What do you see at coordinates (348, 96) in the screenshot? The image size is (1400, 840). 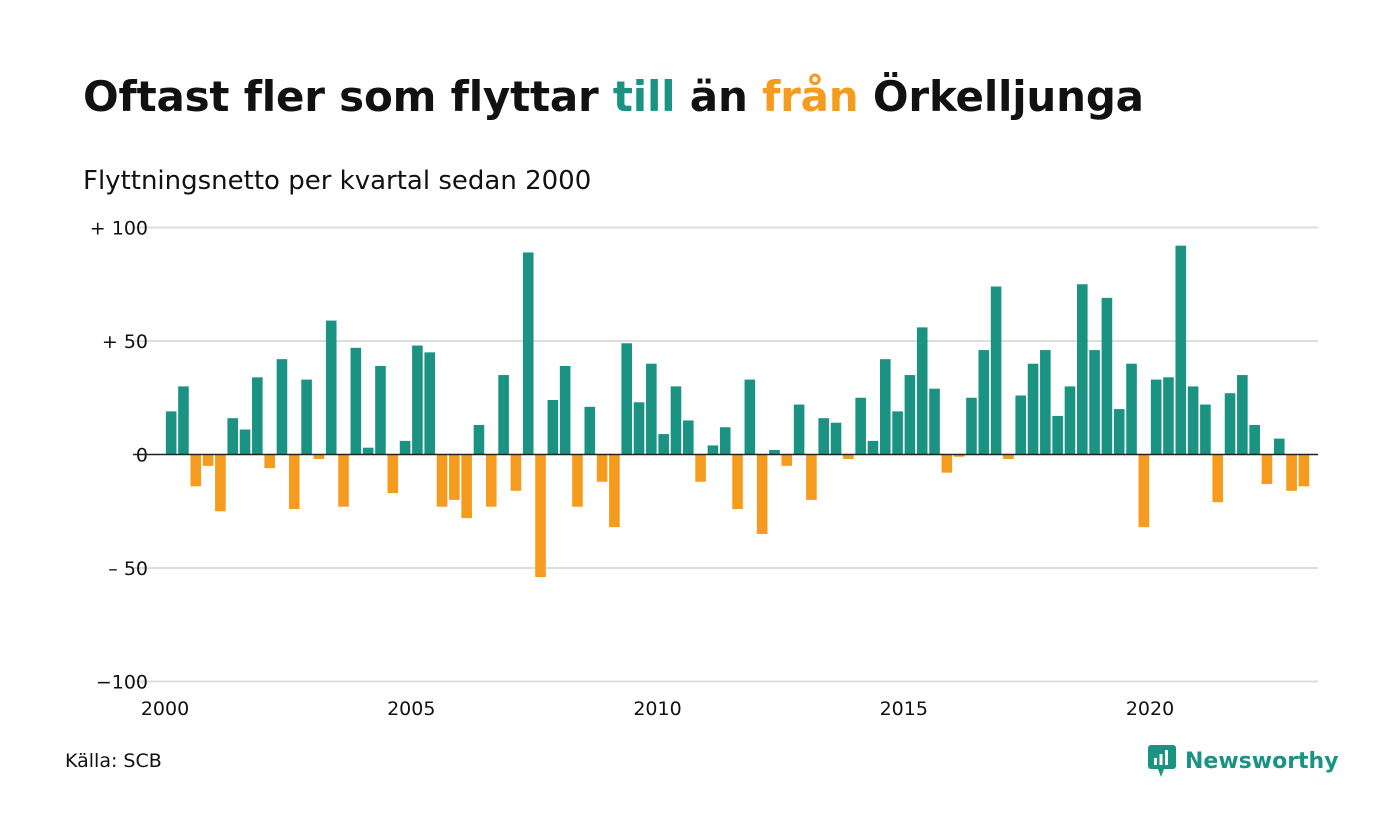 I see `title-part-1: Oftast fler som flyttar` at bounding box center [348, 96].